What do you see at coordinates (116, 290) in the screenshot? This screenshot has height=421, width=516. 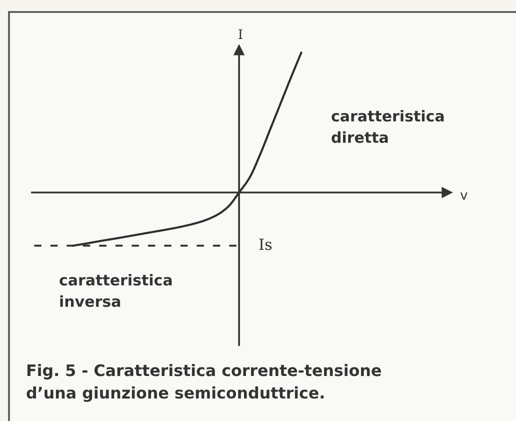 I see `text: caratteristica inversa` at bounding box center [116, 290].